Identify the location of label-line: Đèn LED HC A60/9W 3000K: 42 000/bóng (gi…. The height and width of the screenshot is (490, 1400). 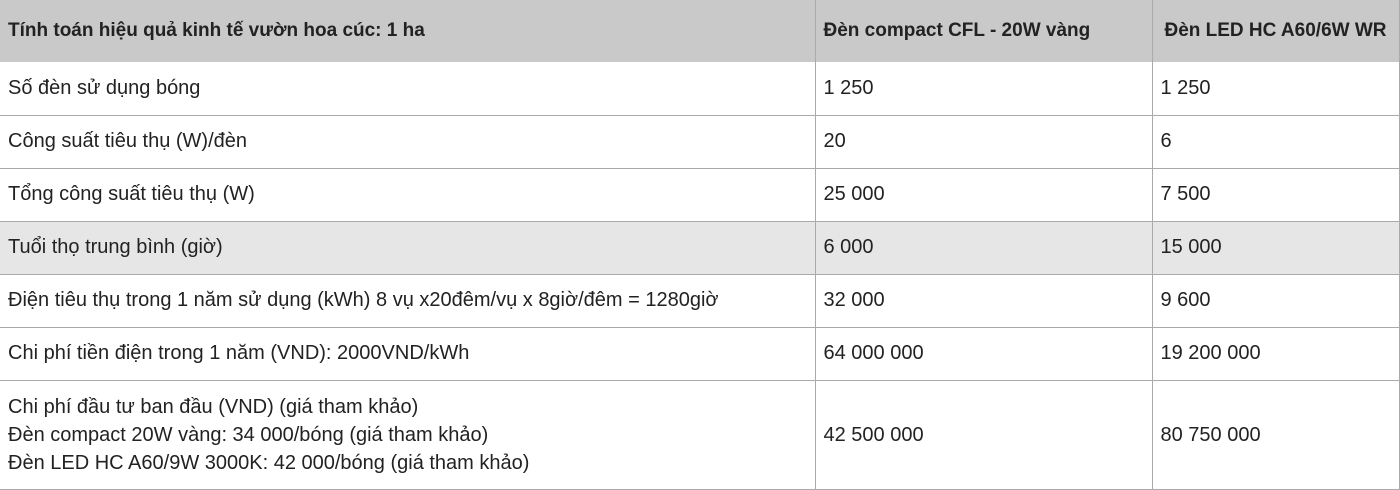
(269, 462).